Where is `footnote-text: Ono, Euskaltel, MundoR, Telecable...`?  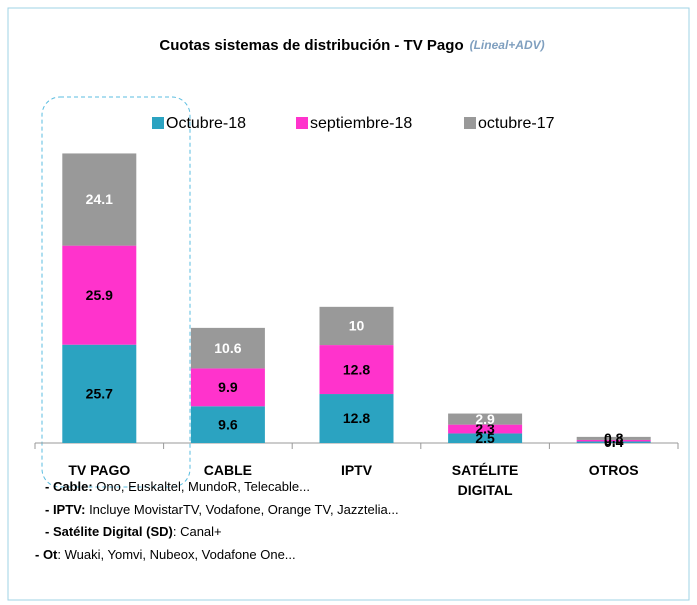 footnote-text: Ono, Euskaltel, MundoR, Telecable... is located at coordinates (201, 486).